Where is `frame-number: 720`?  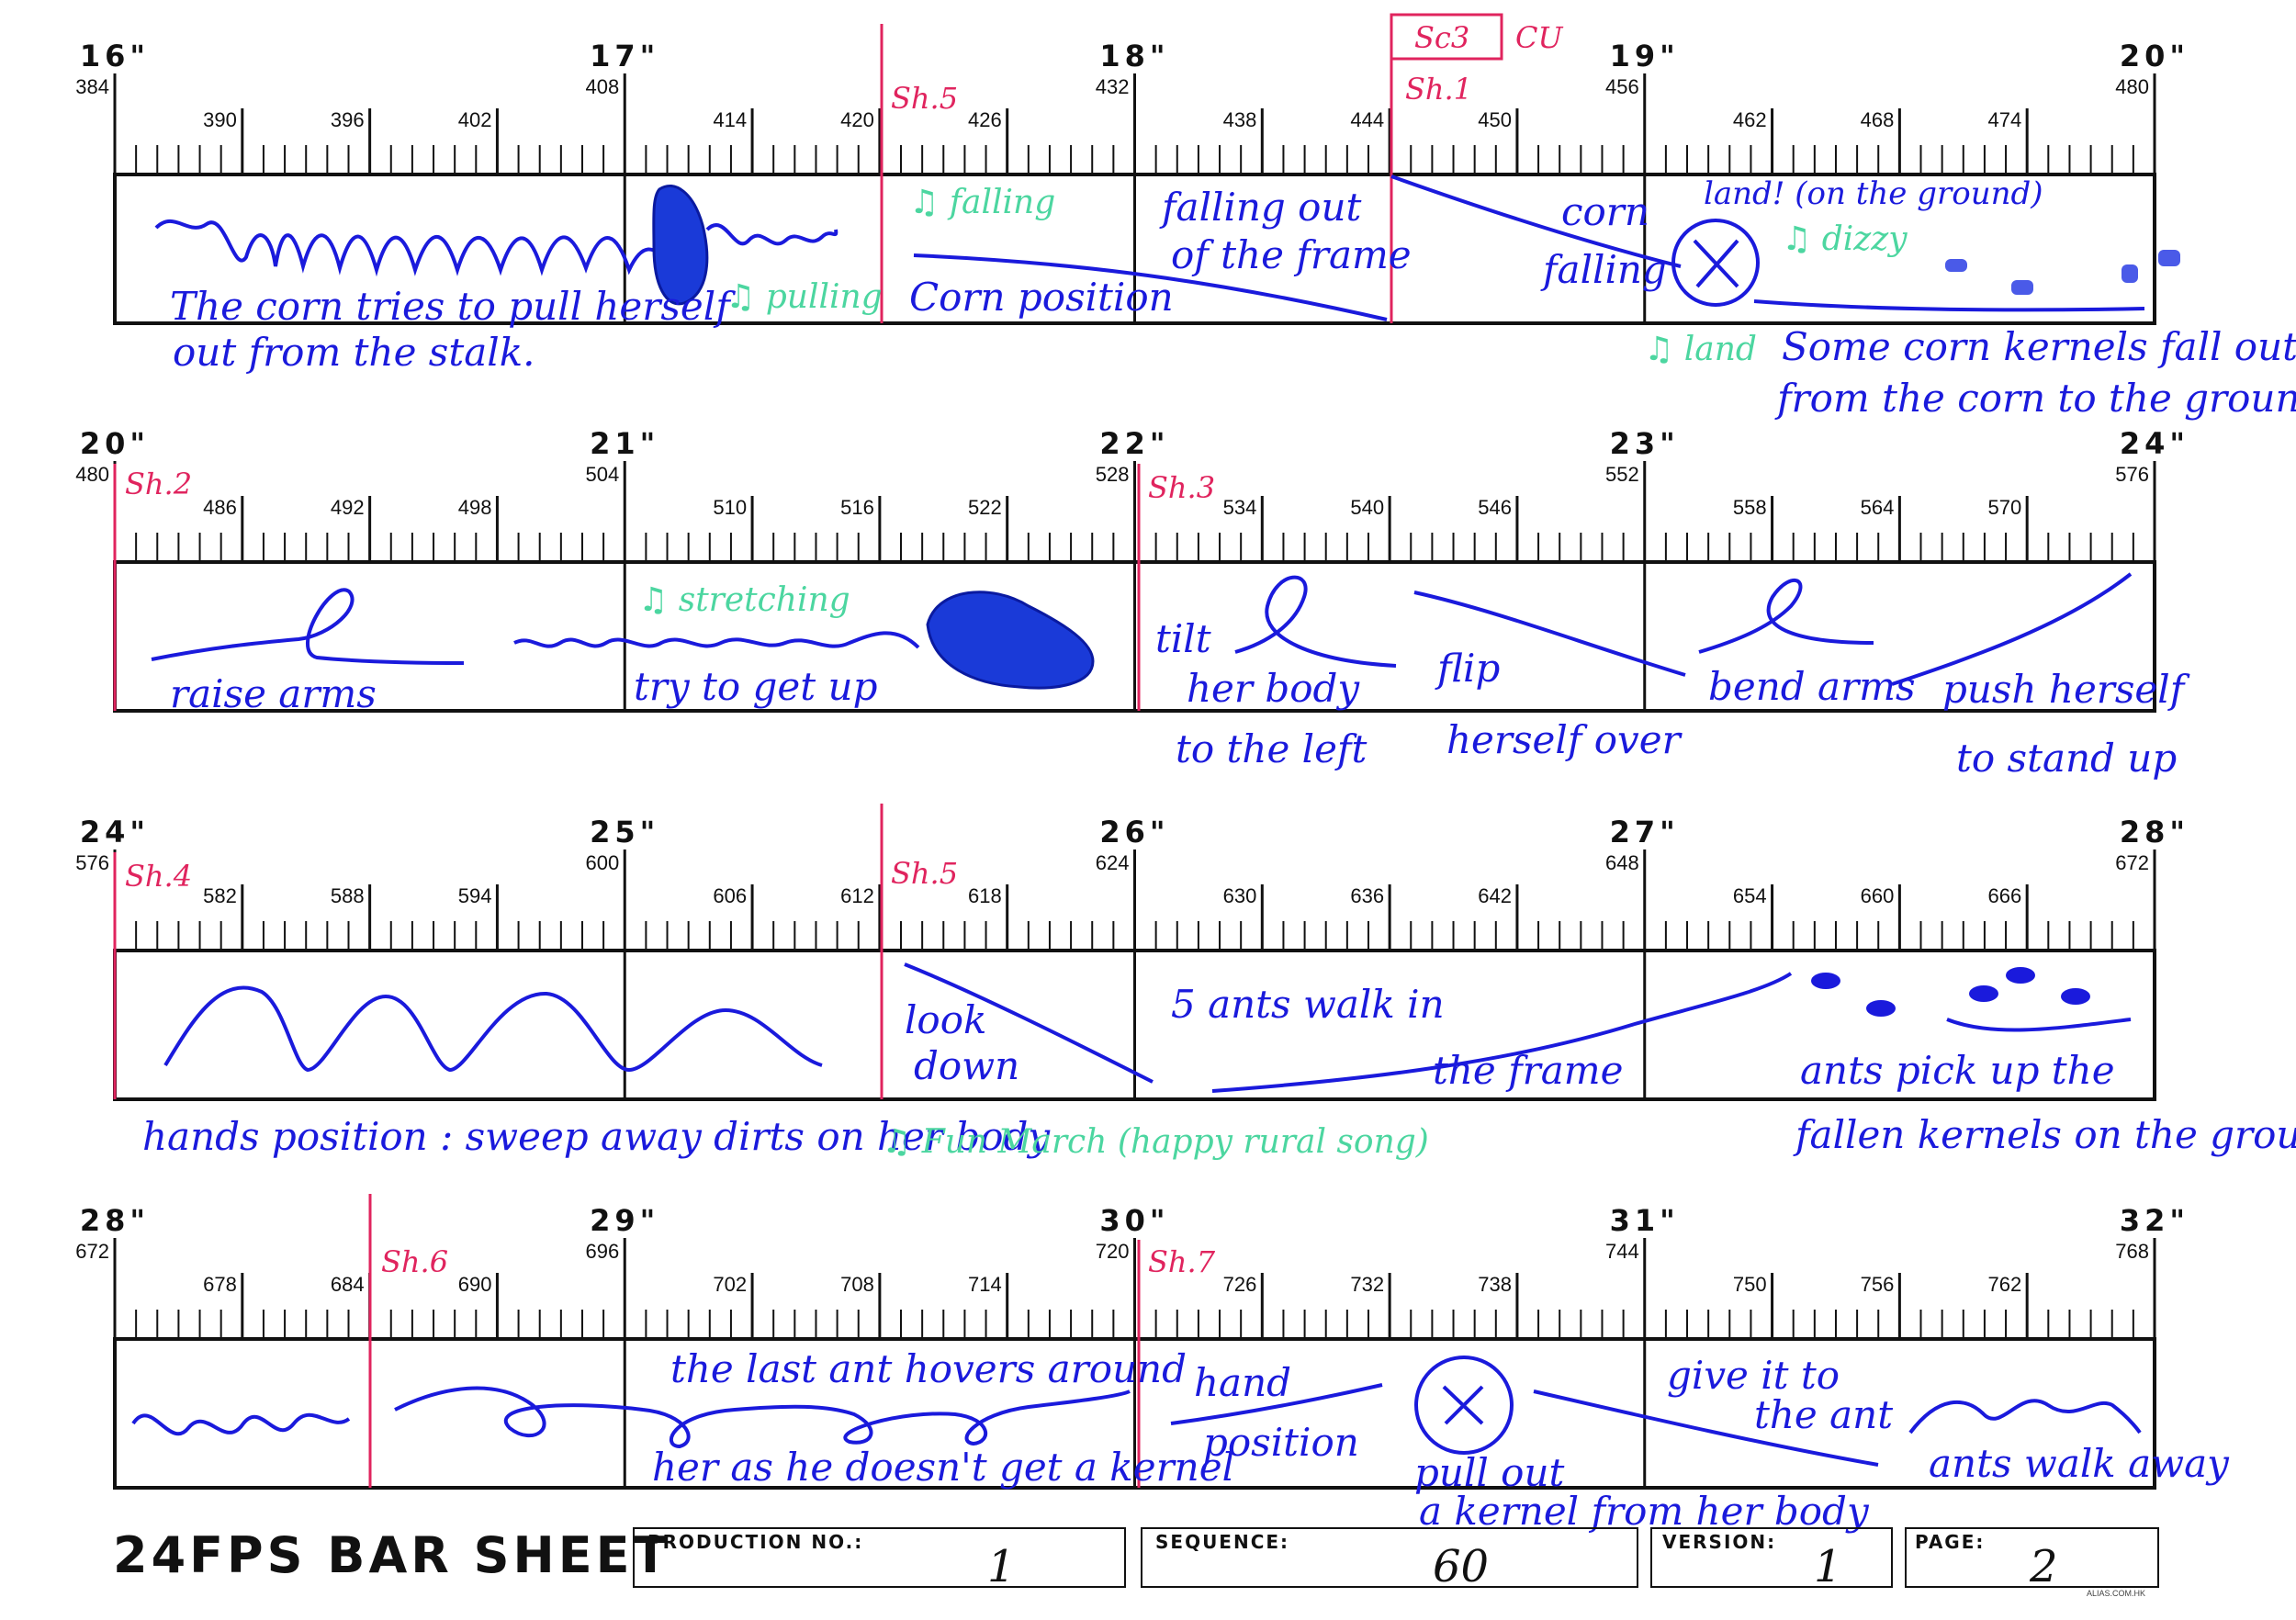 frame-number: 720 is located at coordinates (1113, 1251).